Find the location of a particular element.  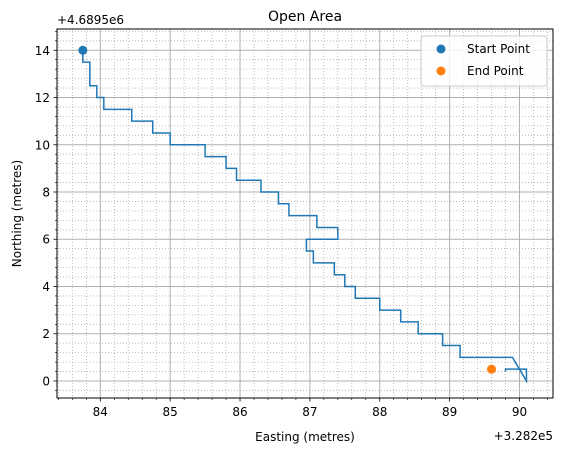

x-tick-label: 87 is located at coordinates (309, 412).